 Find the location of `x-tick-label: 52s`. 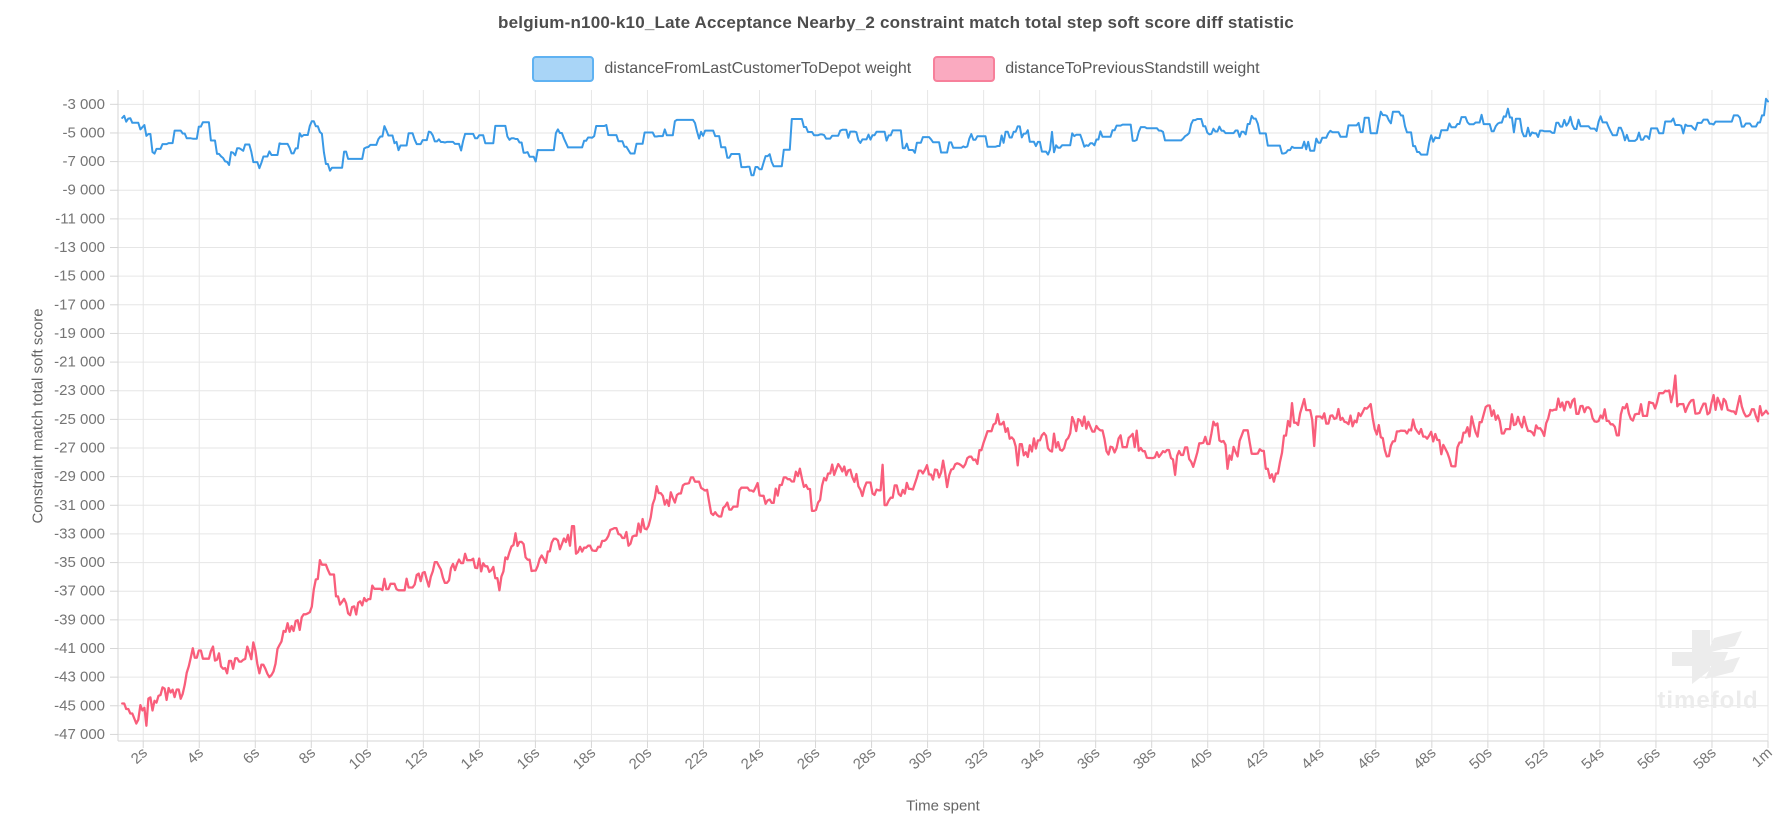

x-tick-label: 52s is located at coordinates (1536, 758).